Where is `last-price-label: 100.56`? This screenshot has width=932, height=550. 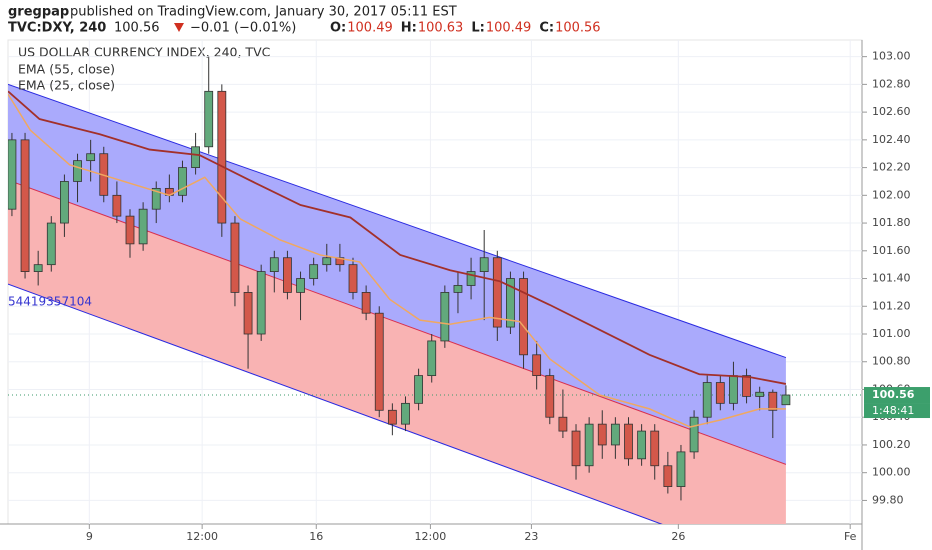
last-price-label: 100.56 is located at coordinates (893, 394).